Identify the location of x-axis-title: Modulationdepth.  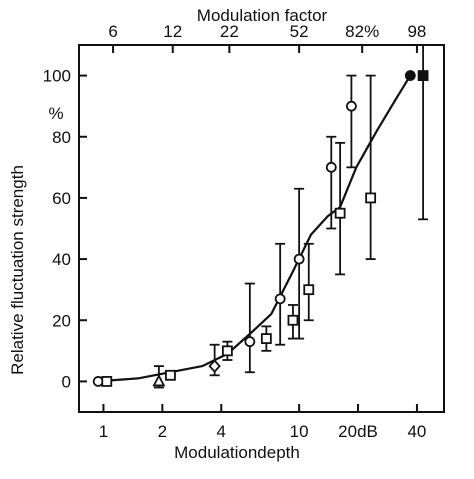
(237, 452).